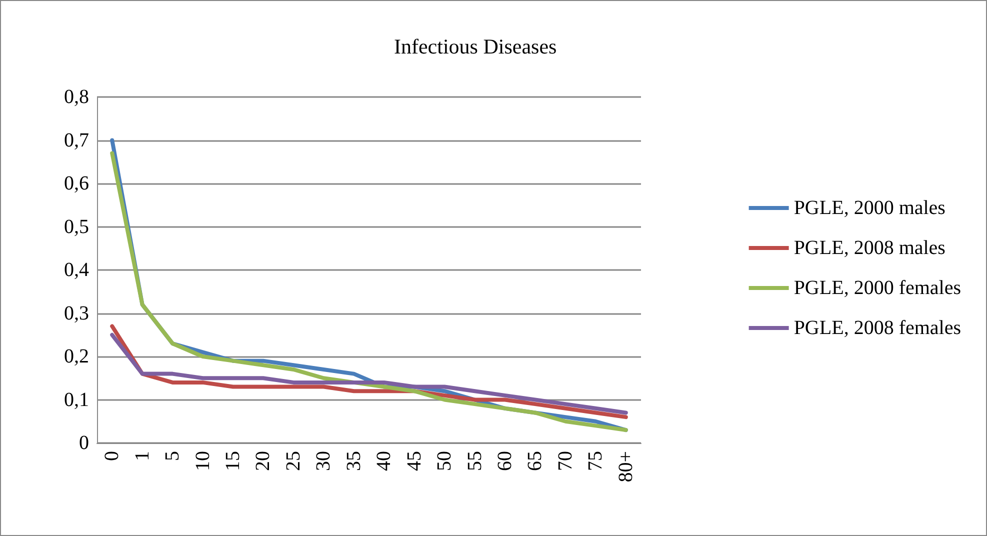 The image size is (987, 536). I want to click on y-tick-label: 0,1, so click(76, 399).